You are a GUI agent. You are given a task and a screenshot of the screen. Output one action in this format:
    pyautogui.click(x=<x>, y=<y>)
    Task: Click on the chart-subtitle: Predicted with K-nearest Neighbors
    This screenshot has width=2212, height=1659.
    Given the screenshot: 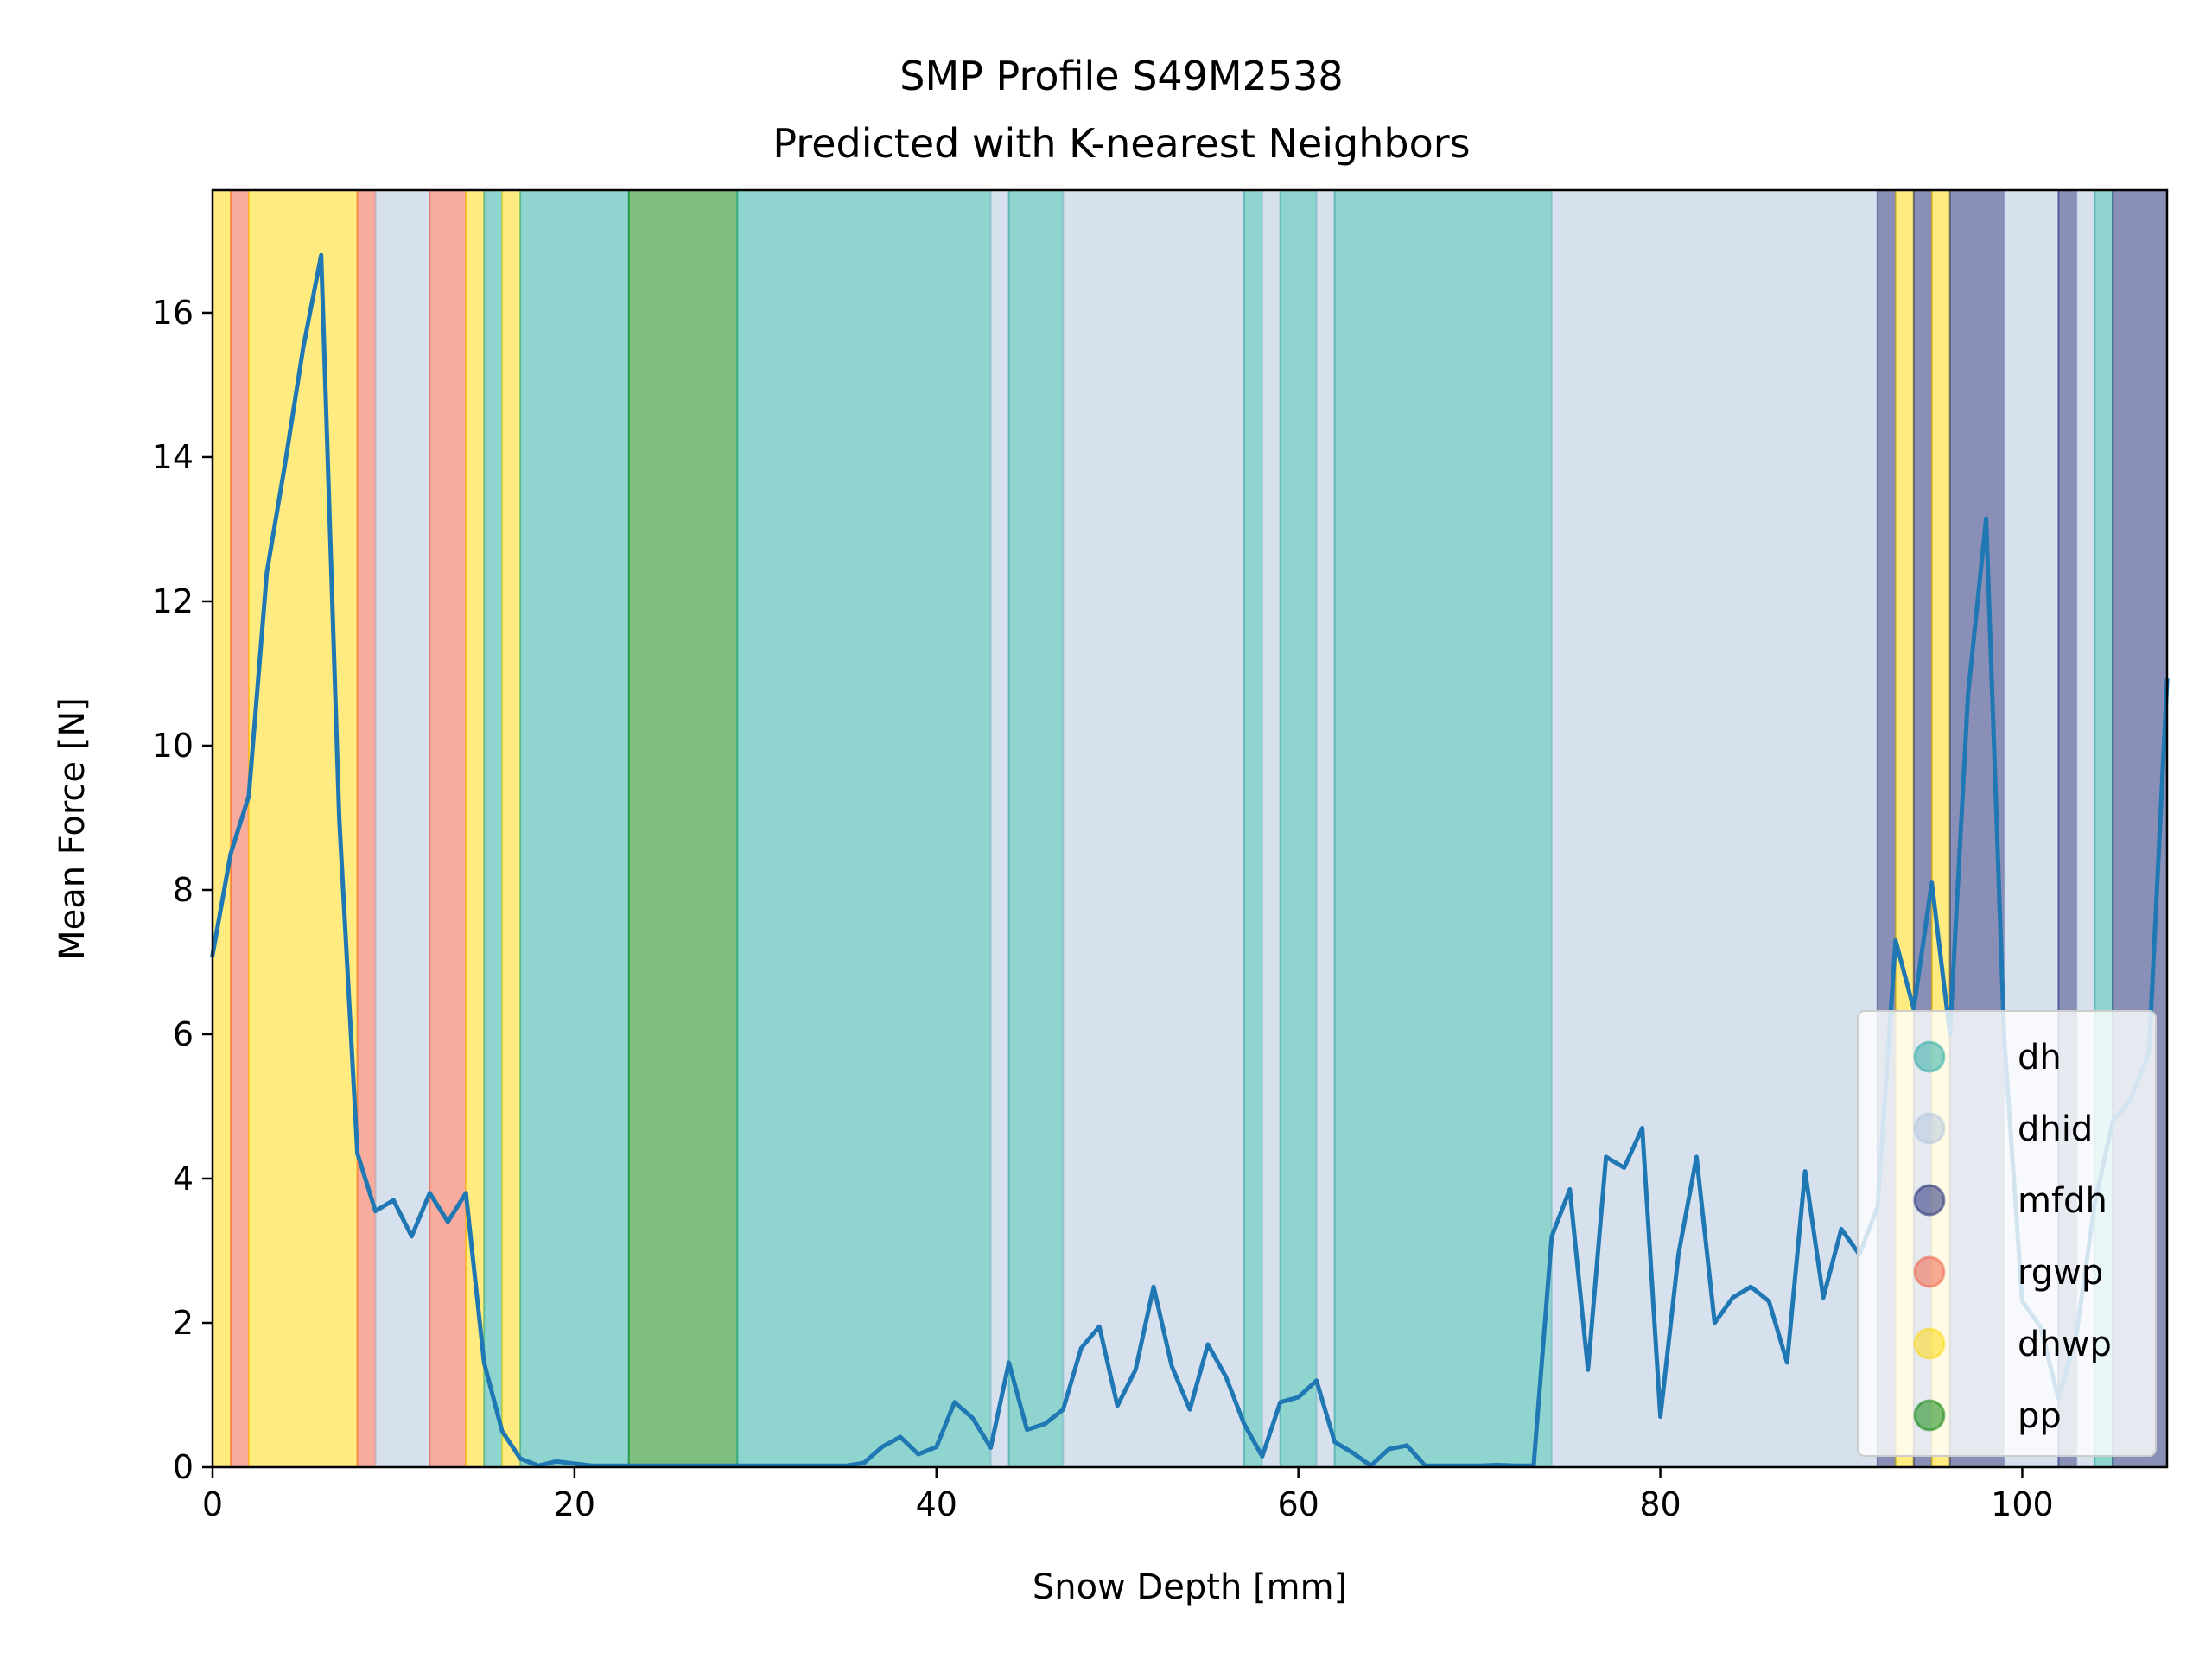 What is the action you would take?
    pyautogui.click(x=1121, y=143)
    